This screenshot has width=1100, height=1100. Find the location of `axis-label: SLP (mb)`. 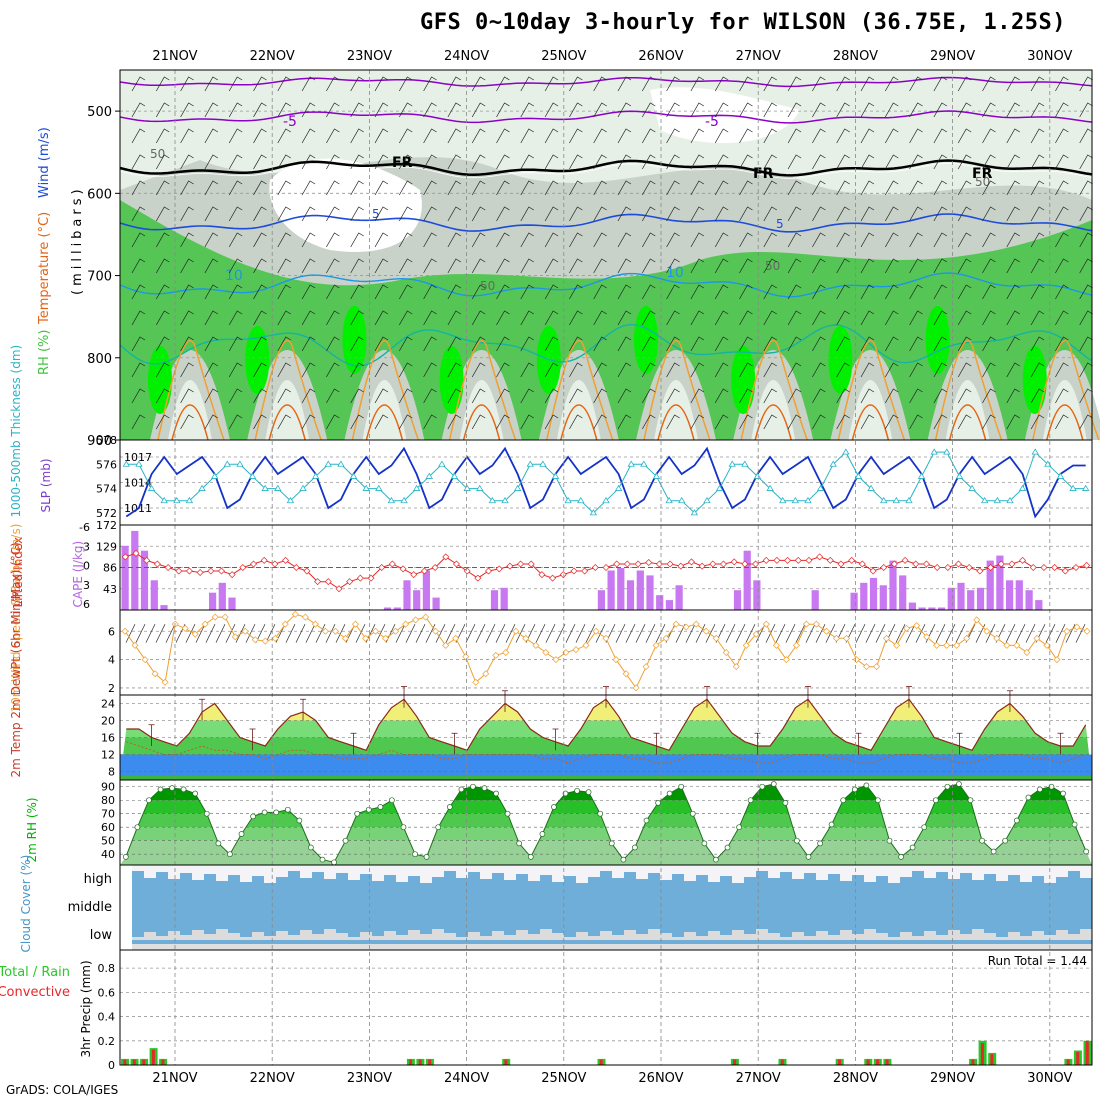

axis-label: SLP (mb) is located at coordinates (46, 485).